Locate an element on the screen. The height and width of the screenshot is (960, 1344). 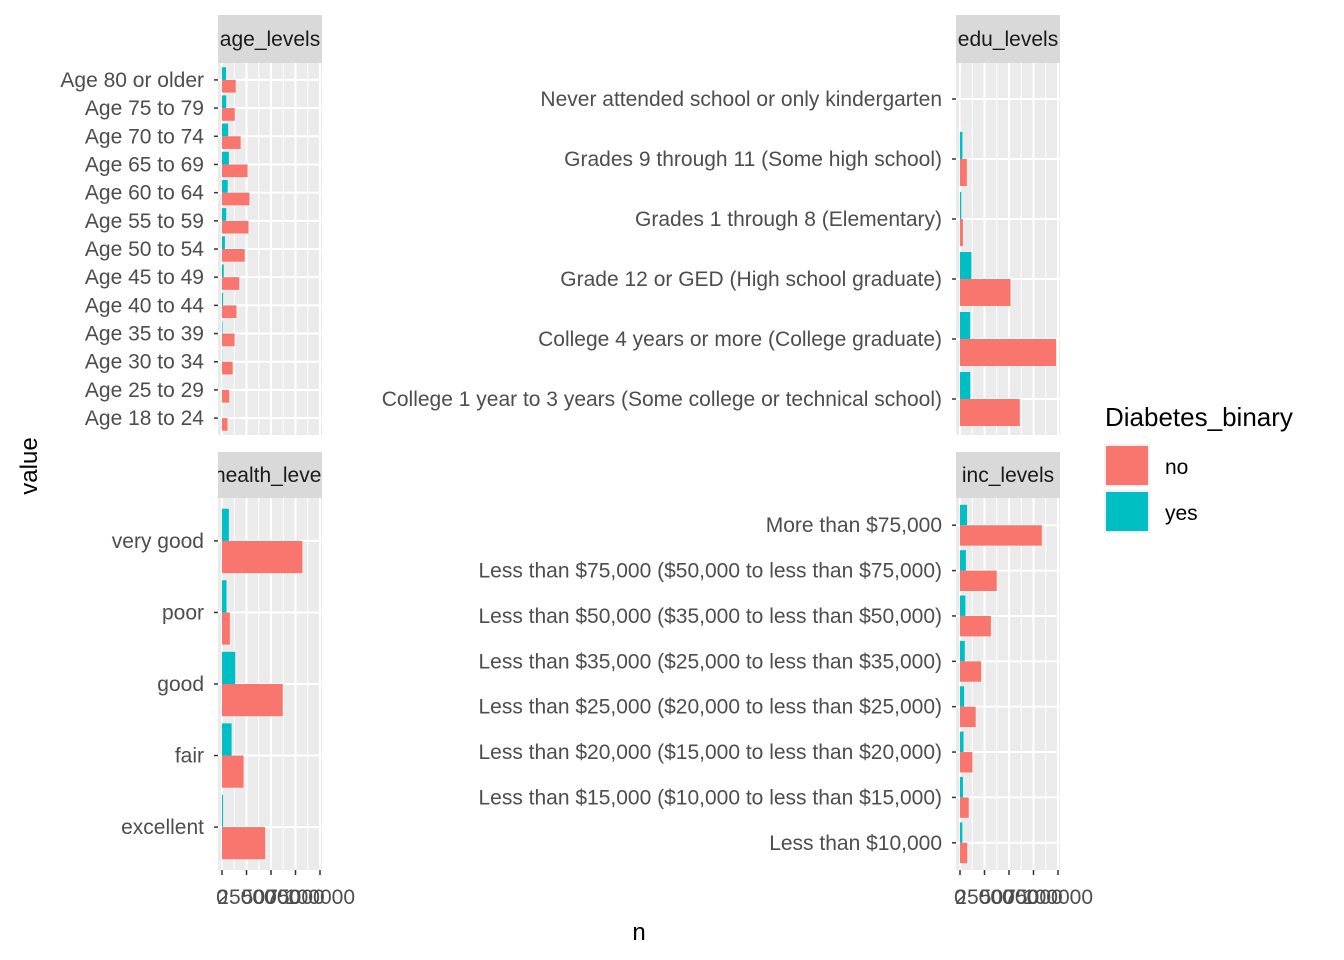
facet-strip-label: edu_levels is located at coordinates (1008, 39).